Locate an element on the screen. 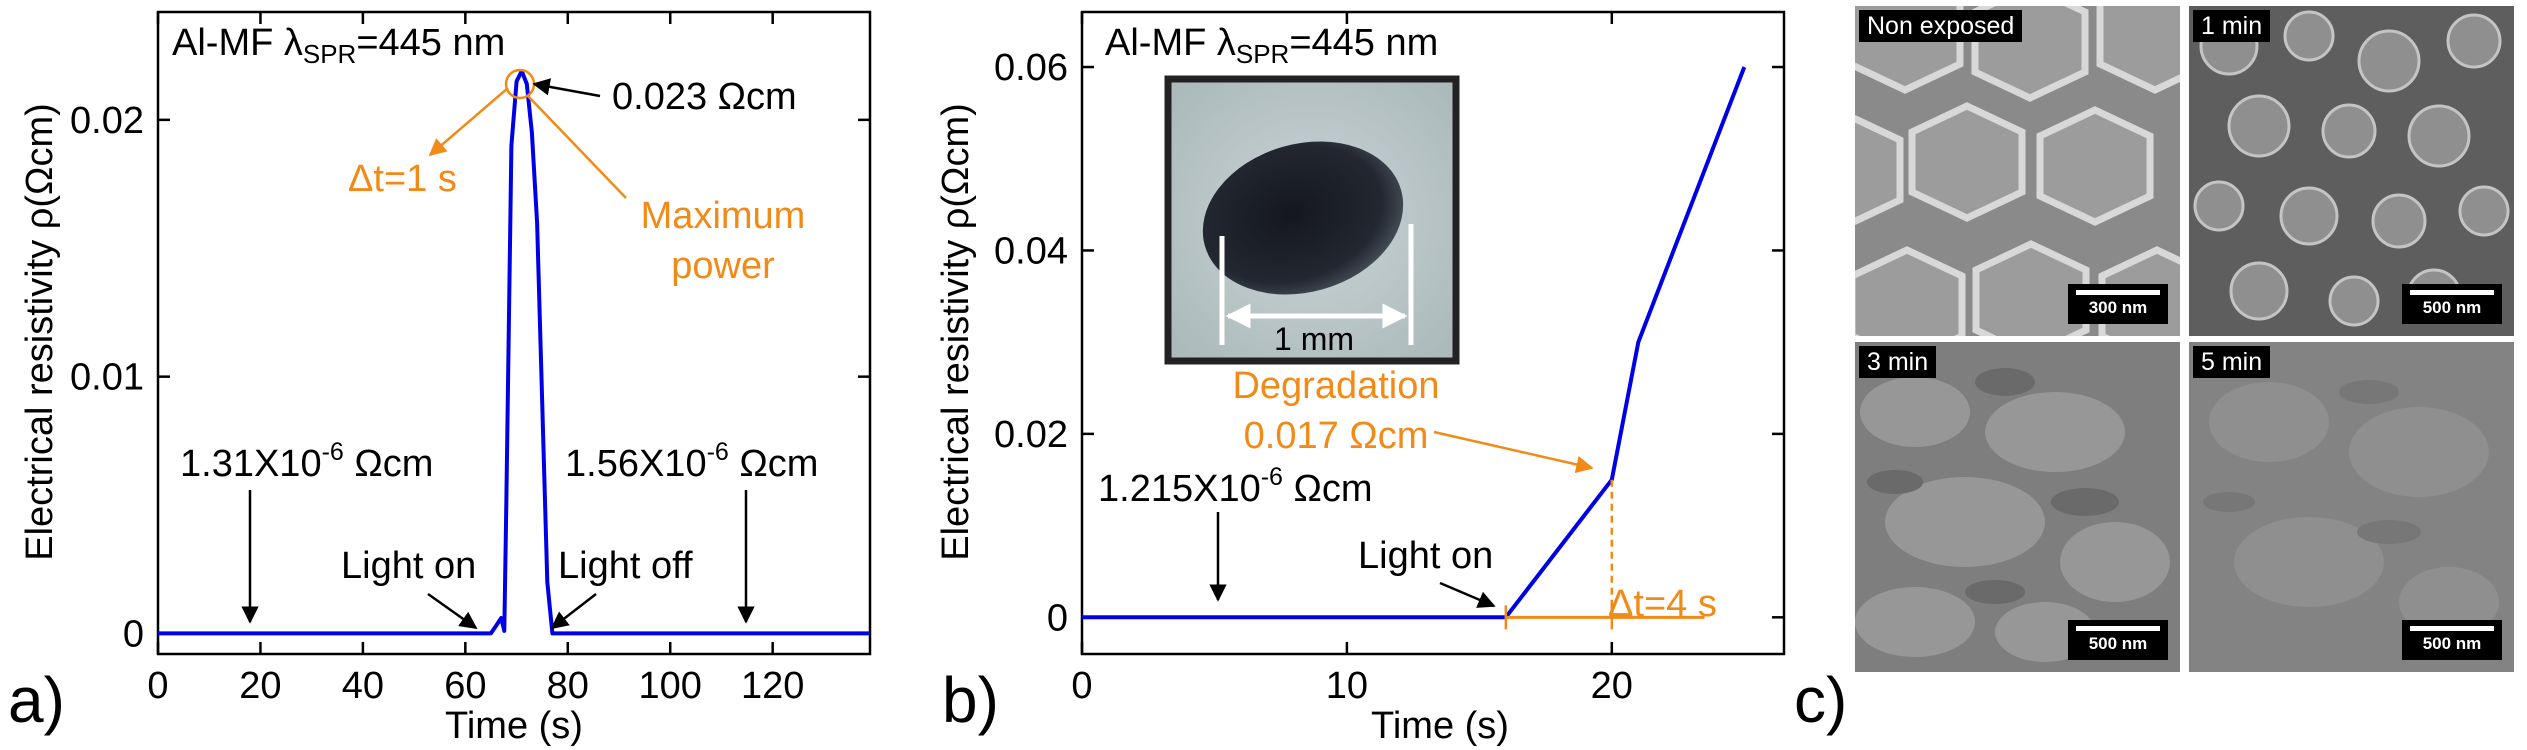  panel-b-exp: -6 is located at coordinates (1272, 477).